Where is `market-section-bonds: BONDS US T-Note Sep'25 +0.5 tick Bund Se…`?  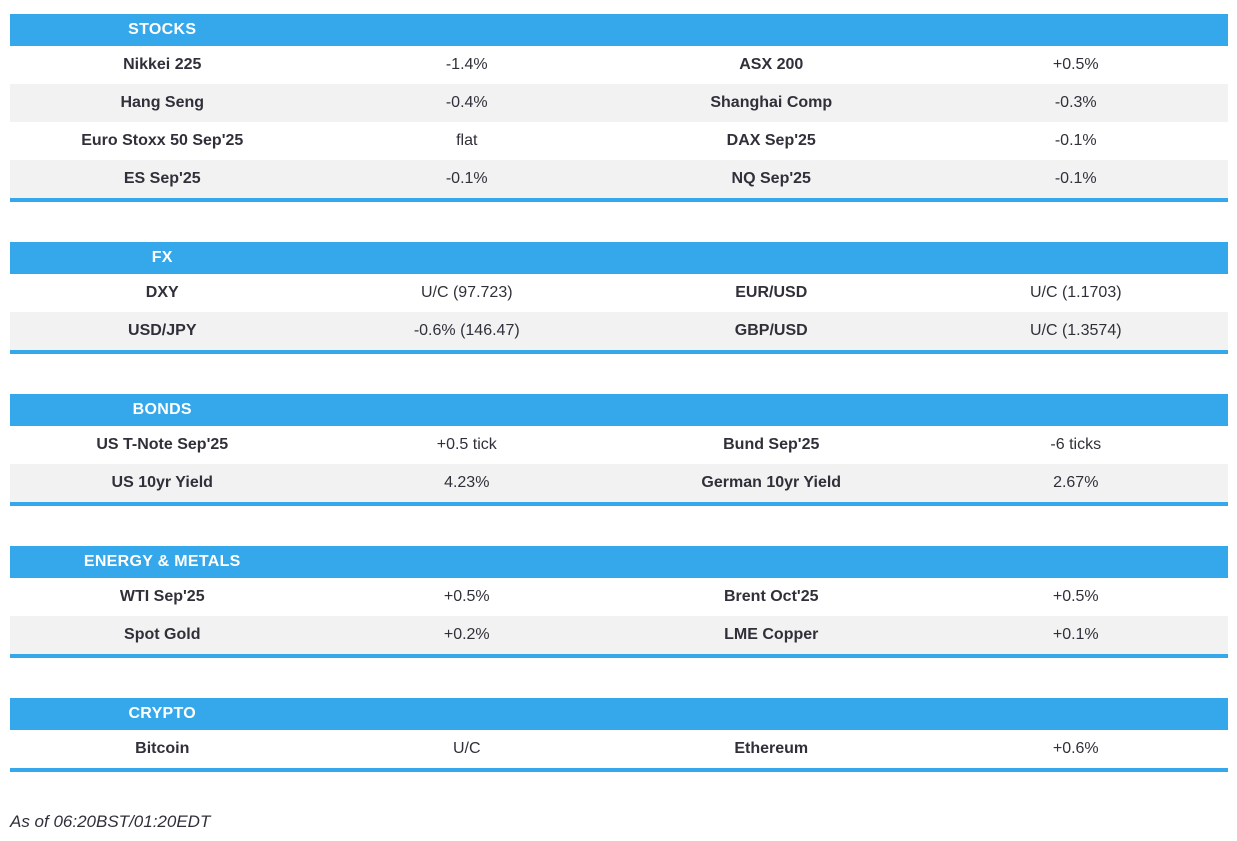 market-section-bonds: BONDS US T-Note Sep'25 +0.5 tick Bund Se… is located at coordinates (619, 450).